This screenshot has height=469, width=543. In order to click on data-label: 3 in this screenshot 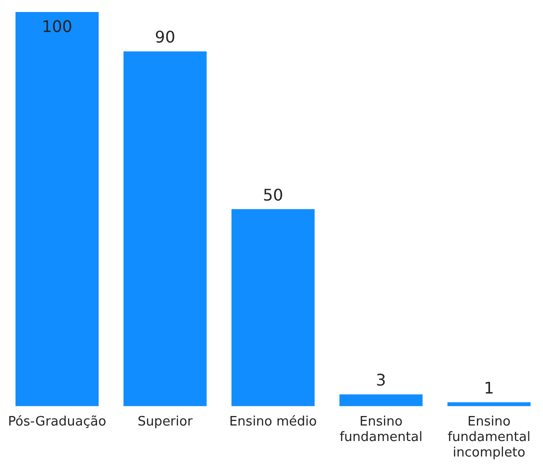, I will do `click(381, 380)`.